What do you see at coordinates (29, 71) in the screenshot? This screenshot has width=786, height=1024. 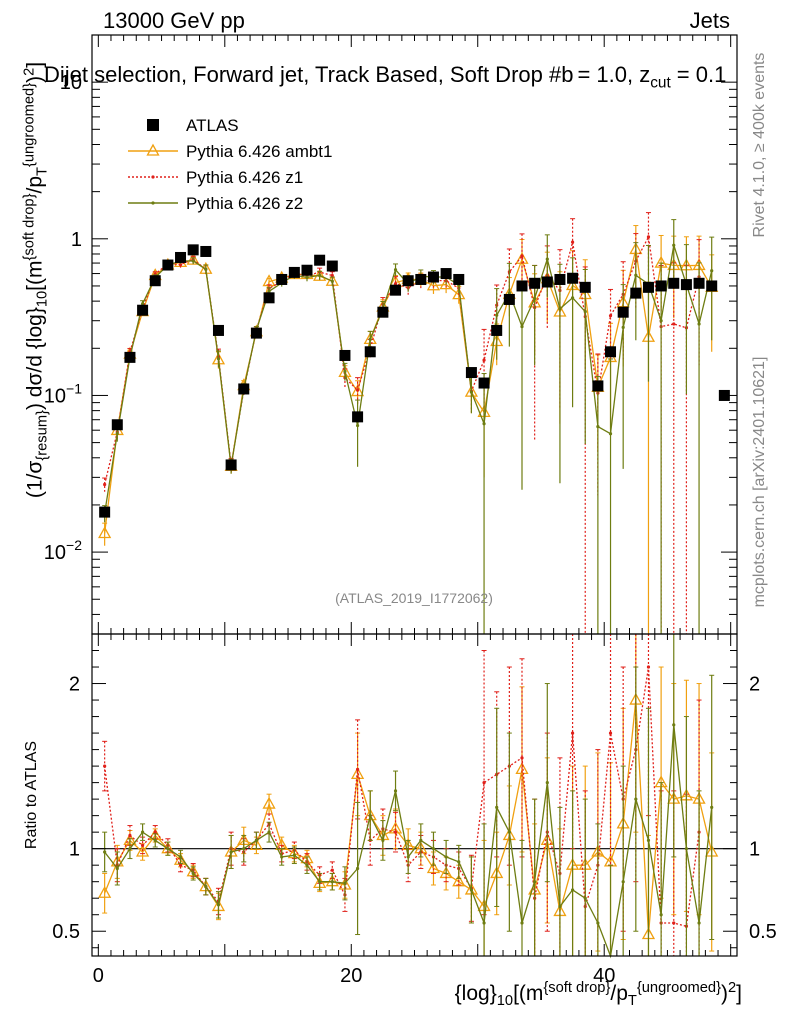 I see `ylabel-sq: 2` at bounding box center [29, 71].